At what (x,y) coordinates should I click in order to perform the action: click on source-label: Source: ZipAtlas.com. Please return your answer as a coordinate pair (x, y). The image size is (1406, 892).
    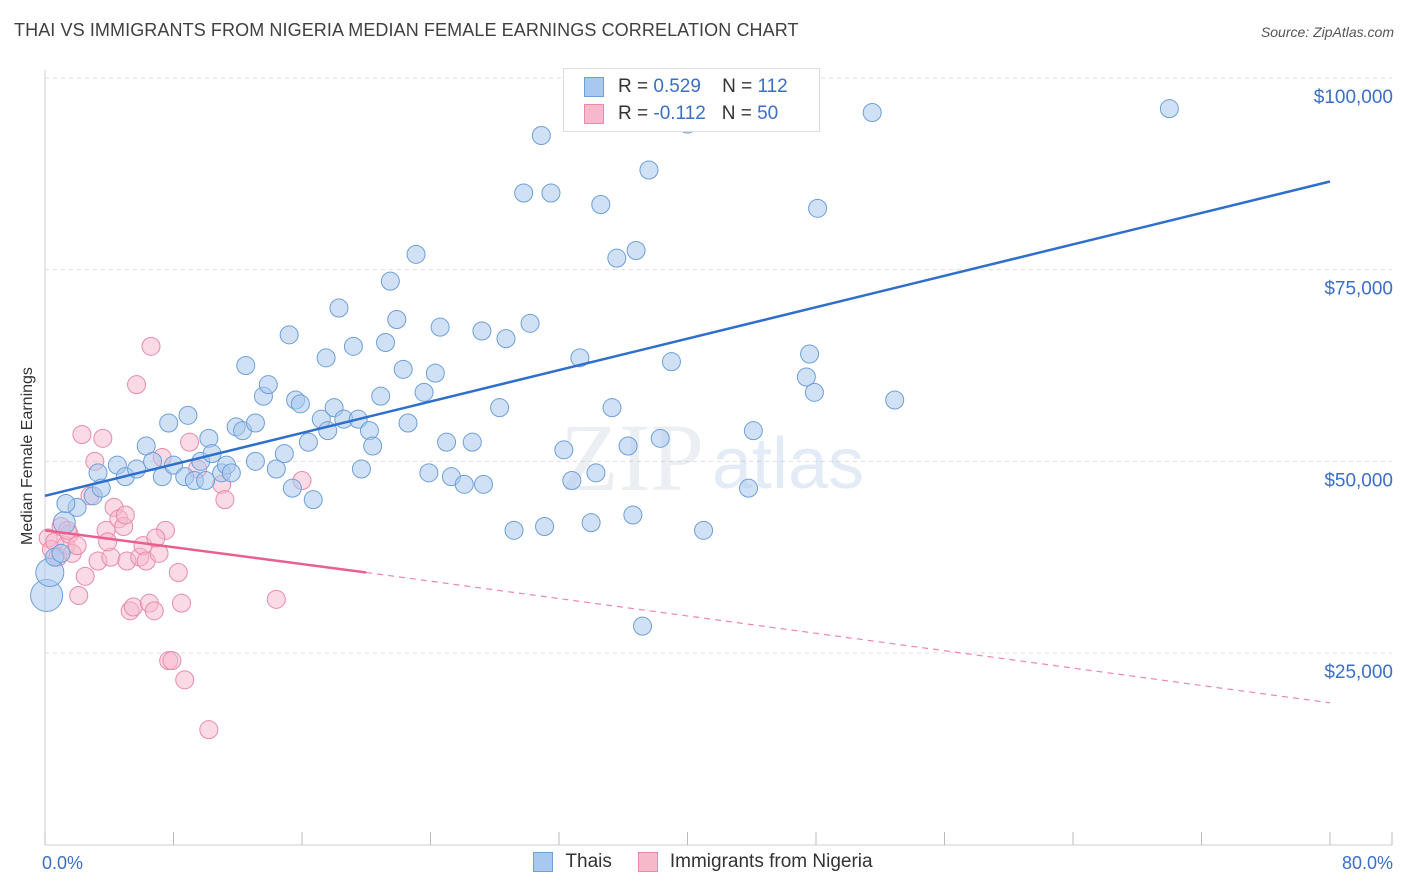
    Looking at the image, I should click on (1327, 32).